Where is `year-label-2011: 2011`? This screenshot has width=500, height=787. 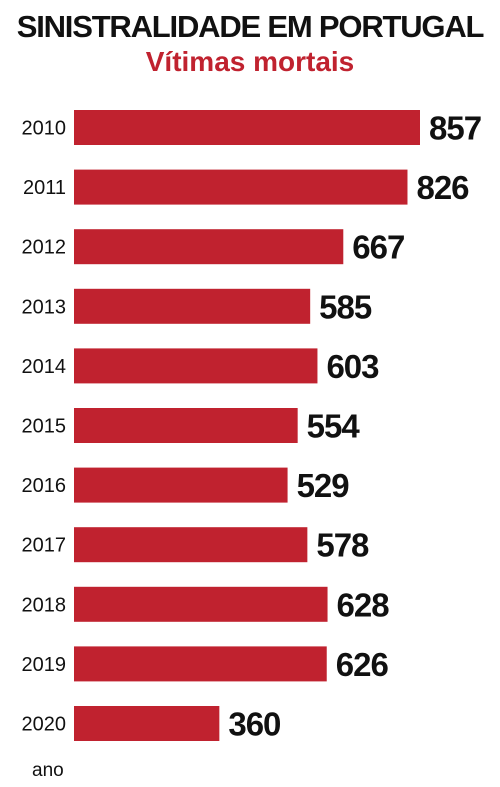
year-label-2011: 2011 is located at coordinates (44, 188).